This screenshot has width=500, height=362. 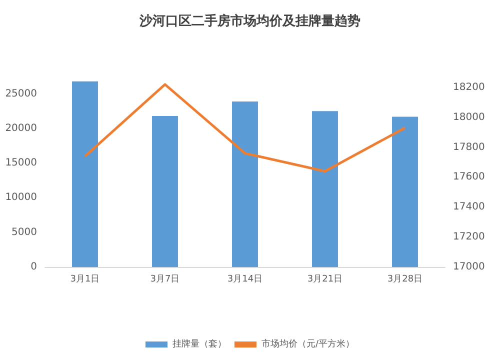 I want to click on y2-tick-label: 17200, so click(x=469, y=237).